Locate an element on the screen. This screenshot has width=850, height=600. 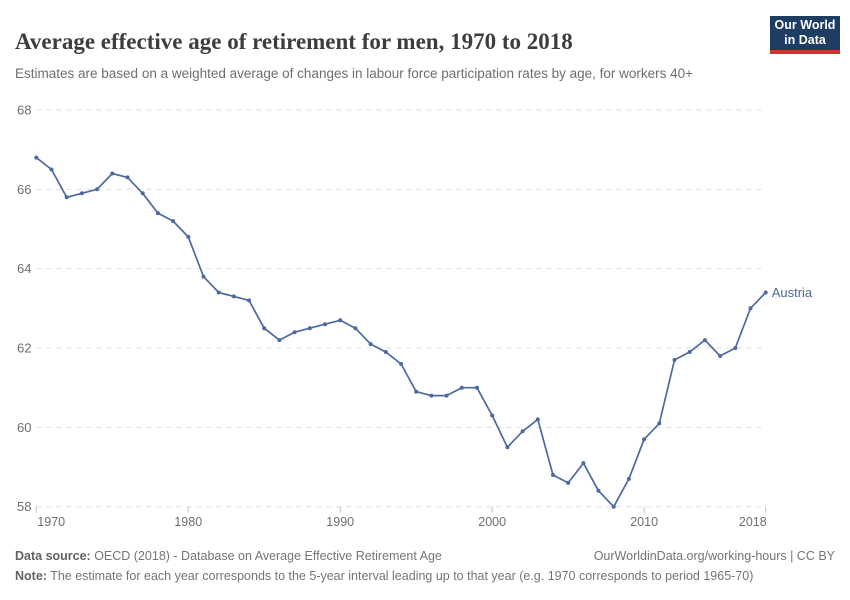
note-label: Note: is located at coordinates (31, 576).